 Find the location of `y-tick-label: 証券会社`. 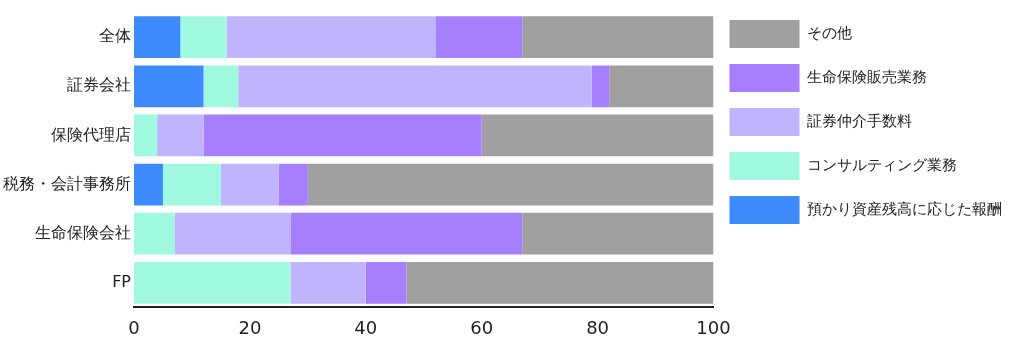

y-tick-label: 証券会社 is located at coordinates (99, 85).